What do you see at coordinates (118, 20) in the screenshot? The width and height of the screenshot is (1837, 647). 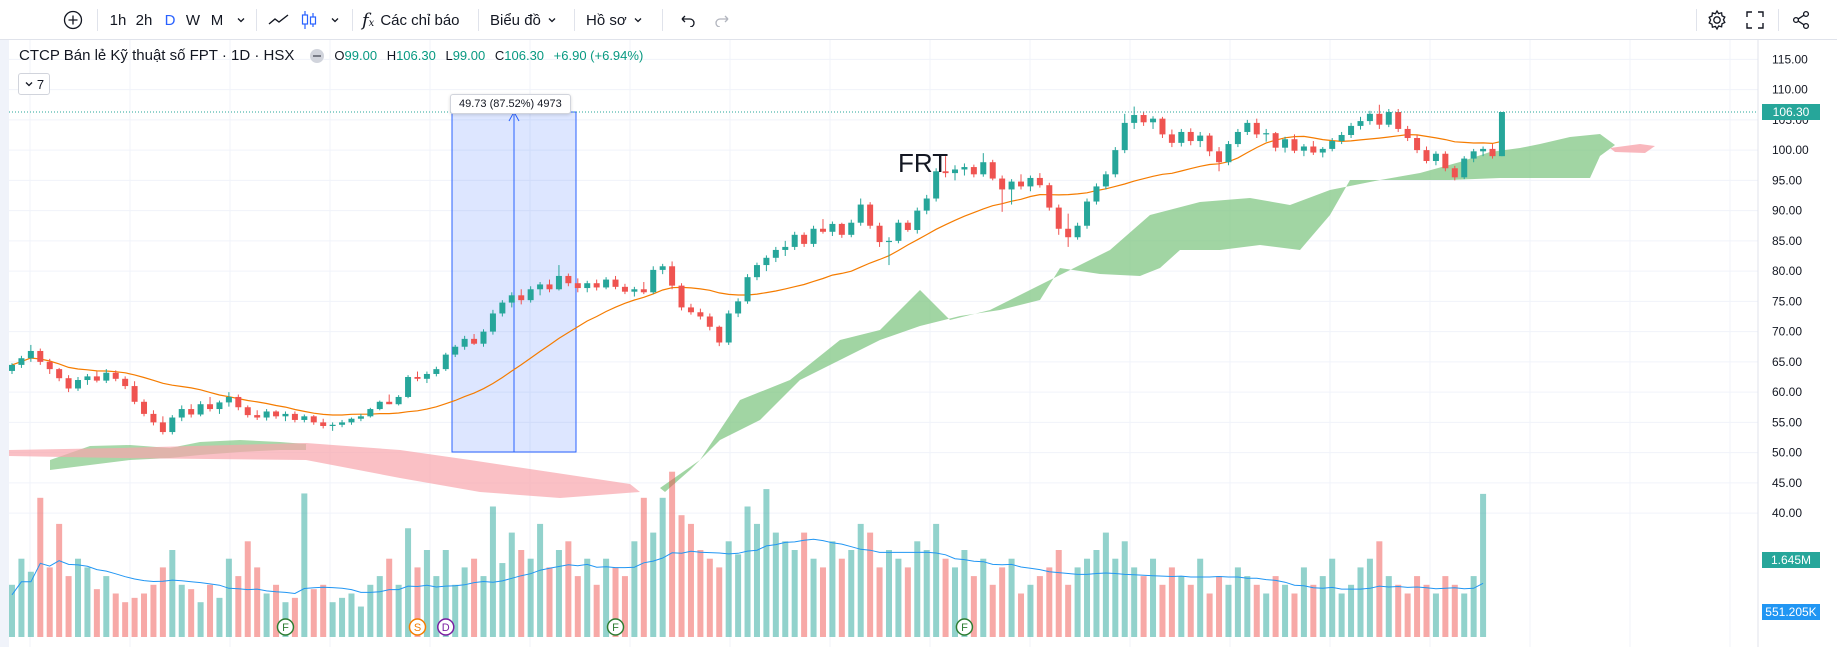 I see `interval-1h: 1h` at bounding box center [118, 20].